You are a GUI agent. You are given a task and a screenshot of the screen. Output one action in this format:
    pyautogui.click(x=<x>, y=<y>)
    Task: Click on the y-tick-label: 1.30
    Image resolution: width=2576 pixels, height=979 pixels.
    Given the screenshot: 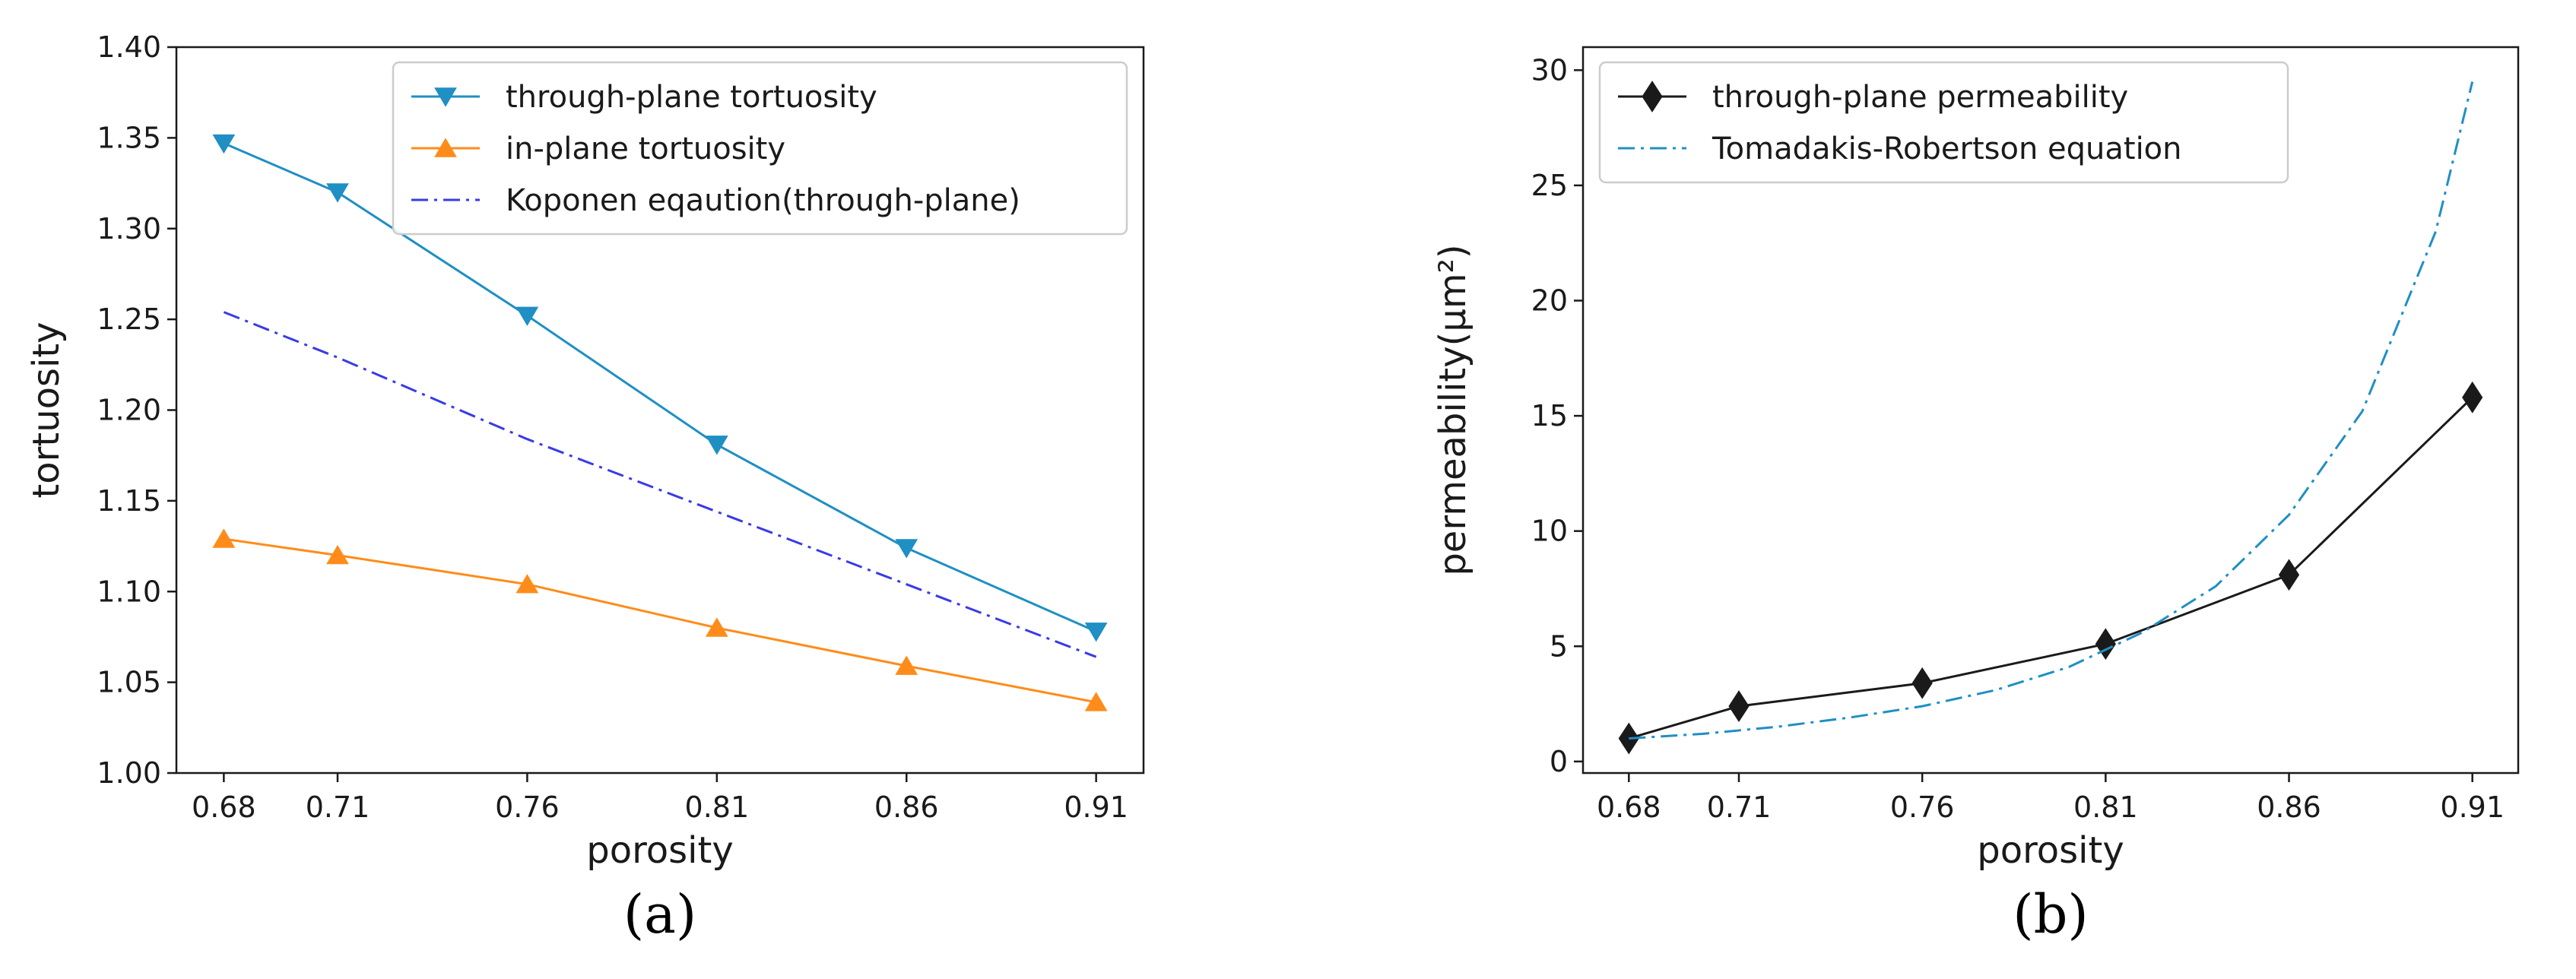 What is the action you would take?
    pyautogui.click(x=129, y=229)
    